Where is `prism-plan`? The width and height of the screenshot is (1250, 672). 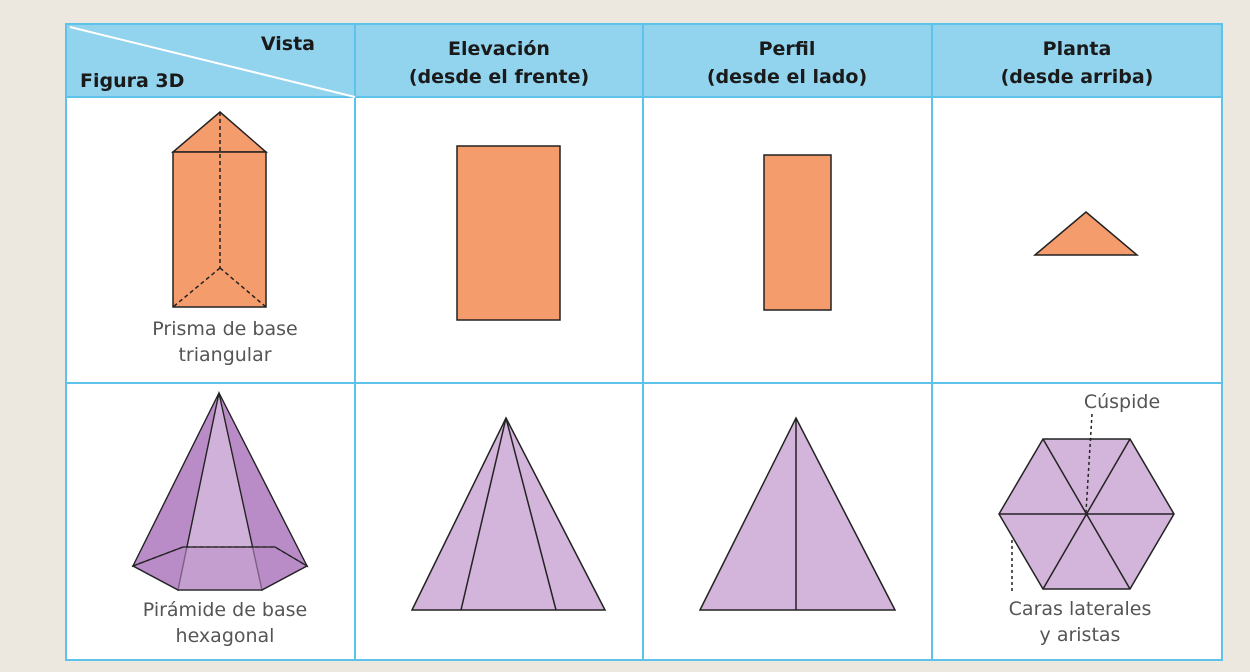
prism-plan is located at coordinates (1086, 233).